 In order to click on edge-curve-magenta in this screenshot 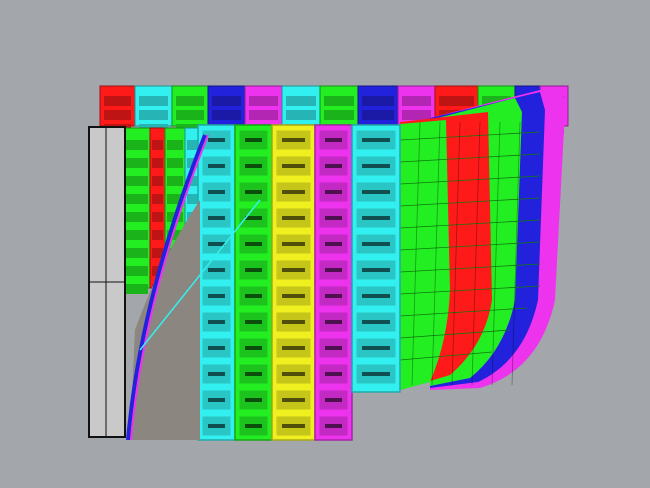, I will do `click(169, 287)`.